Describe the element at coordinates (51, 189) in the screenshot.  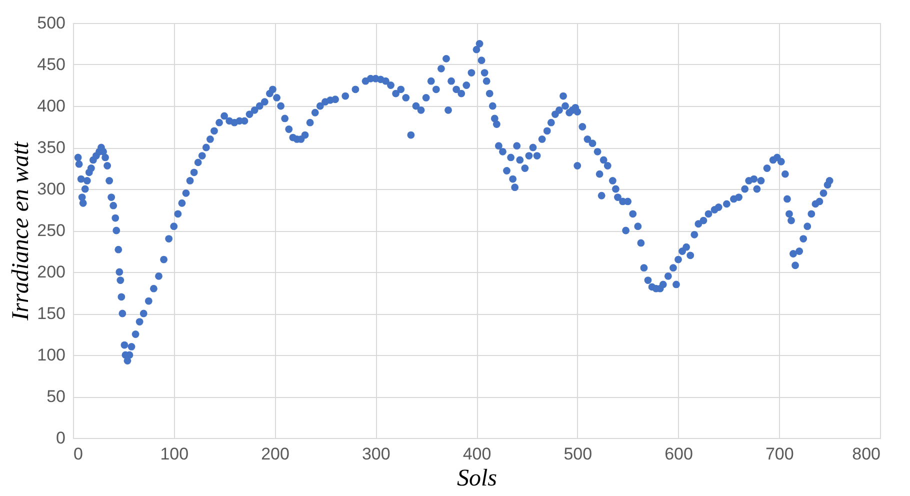
I see `y-tick-label: 300` at that location.